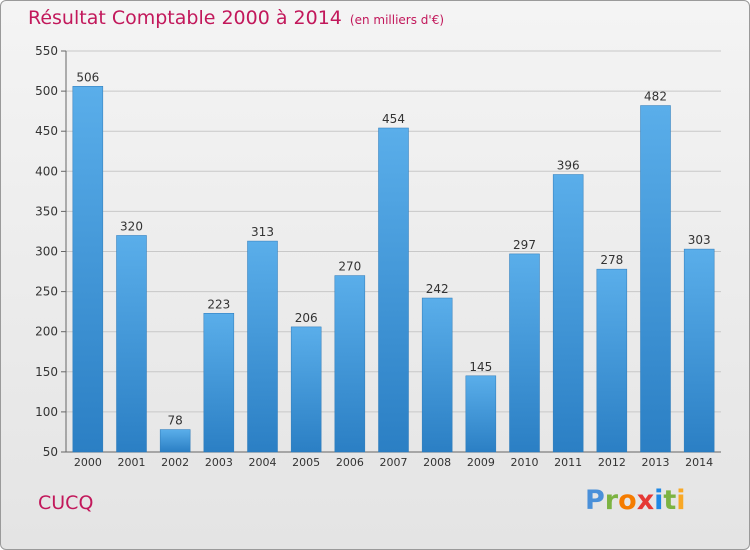  Describe the element at coordinates (612, 462) in the screenshot. I see `x-tick-label: 2012` at that location.